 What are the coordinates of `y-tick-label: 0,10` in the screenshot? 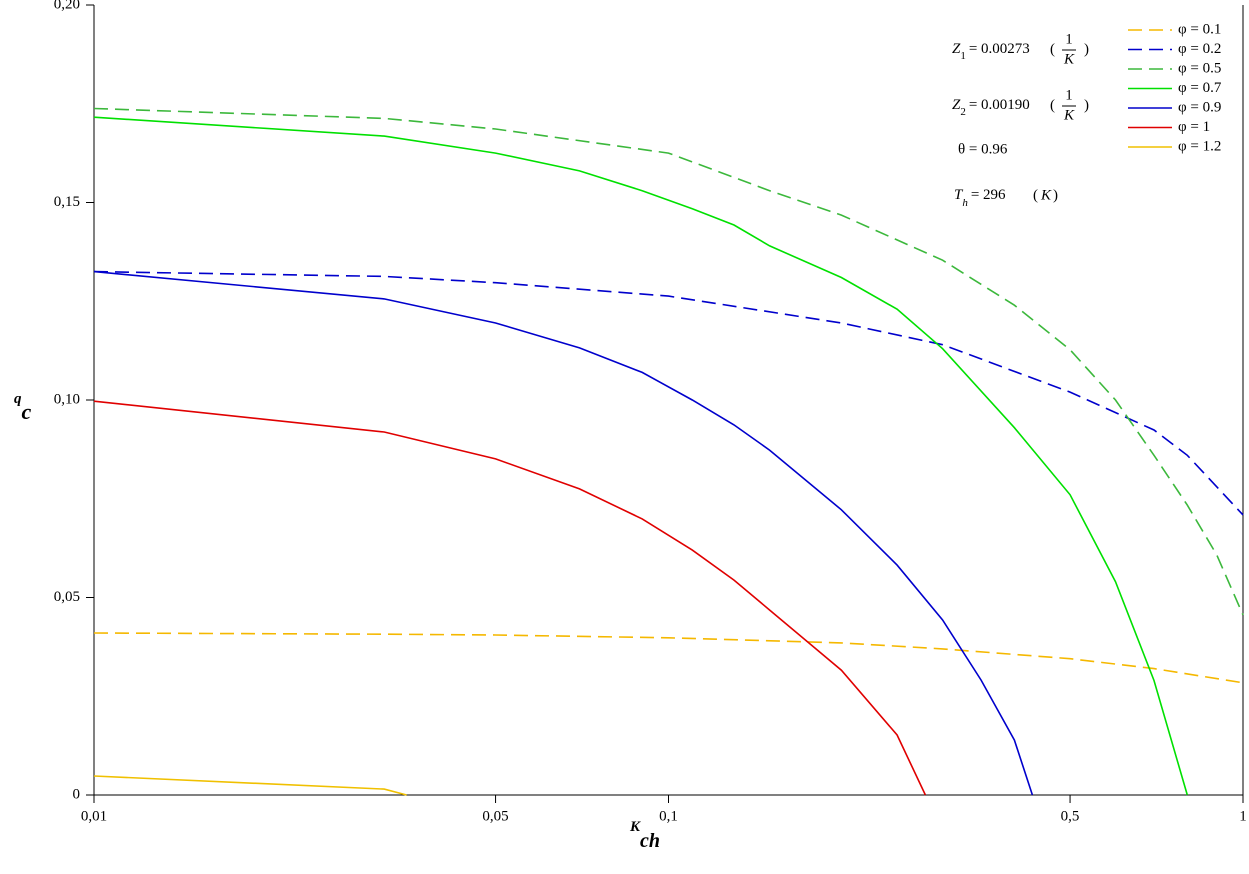 It's located at (67, 399).